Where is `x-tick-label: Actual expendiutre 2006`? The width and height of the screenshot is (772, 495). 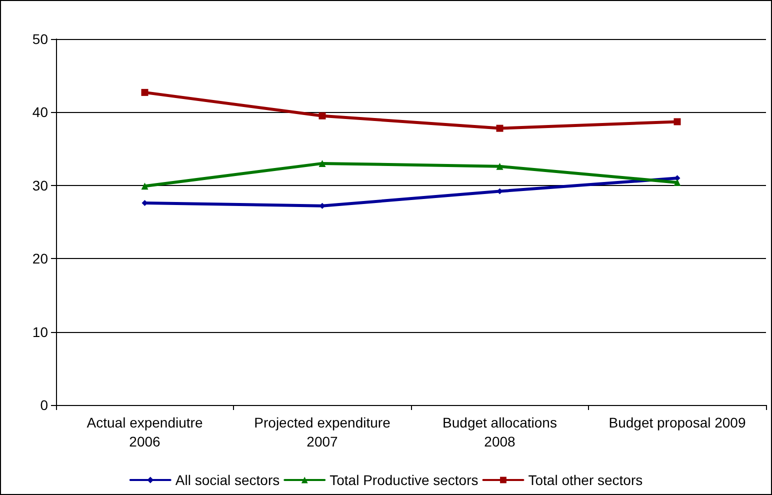 x-tick-label: Actual expendiutre 2006 is located at coordinates (144, 432).